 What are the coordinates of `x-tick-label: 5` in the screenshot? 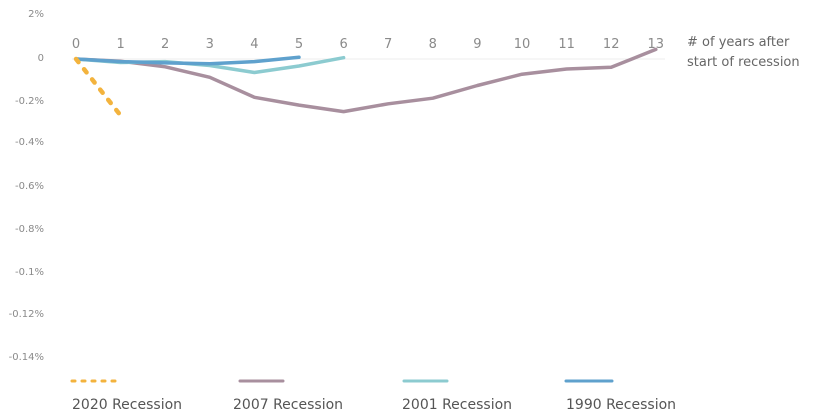 It's located at (299, 44).